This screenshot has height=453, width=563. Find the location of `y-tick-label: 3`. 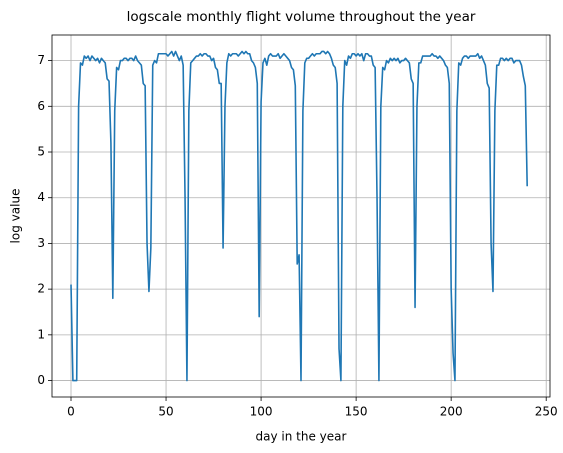

y-tick-label: 3 is located at coordinates (41, 243).